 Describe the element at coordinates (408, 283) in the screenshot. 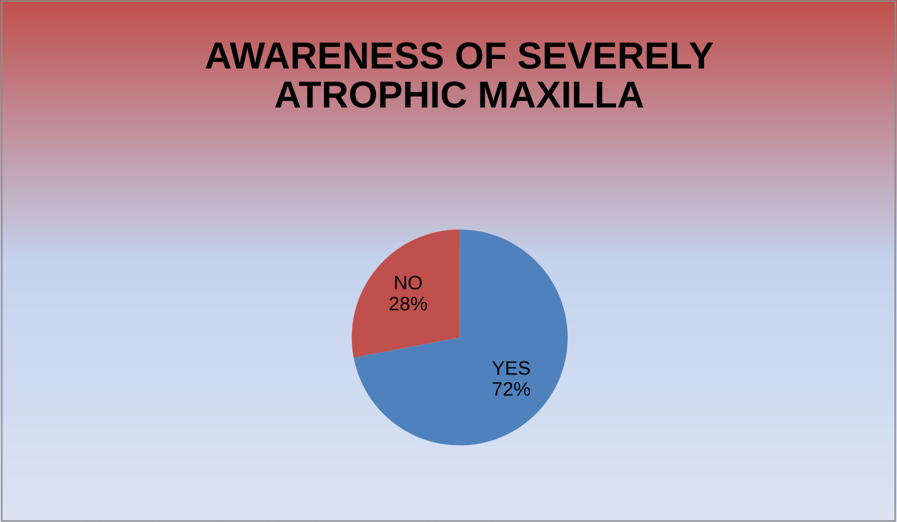

I see `slice-label: NO` at that location.